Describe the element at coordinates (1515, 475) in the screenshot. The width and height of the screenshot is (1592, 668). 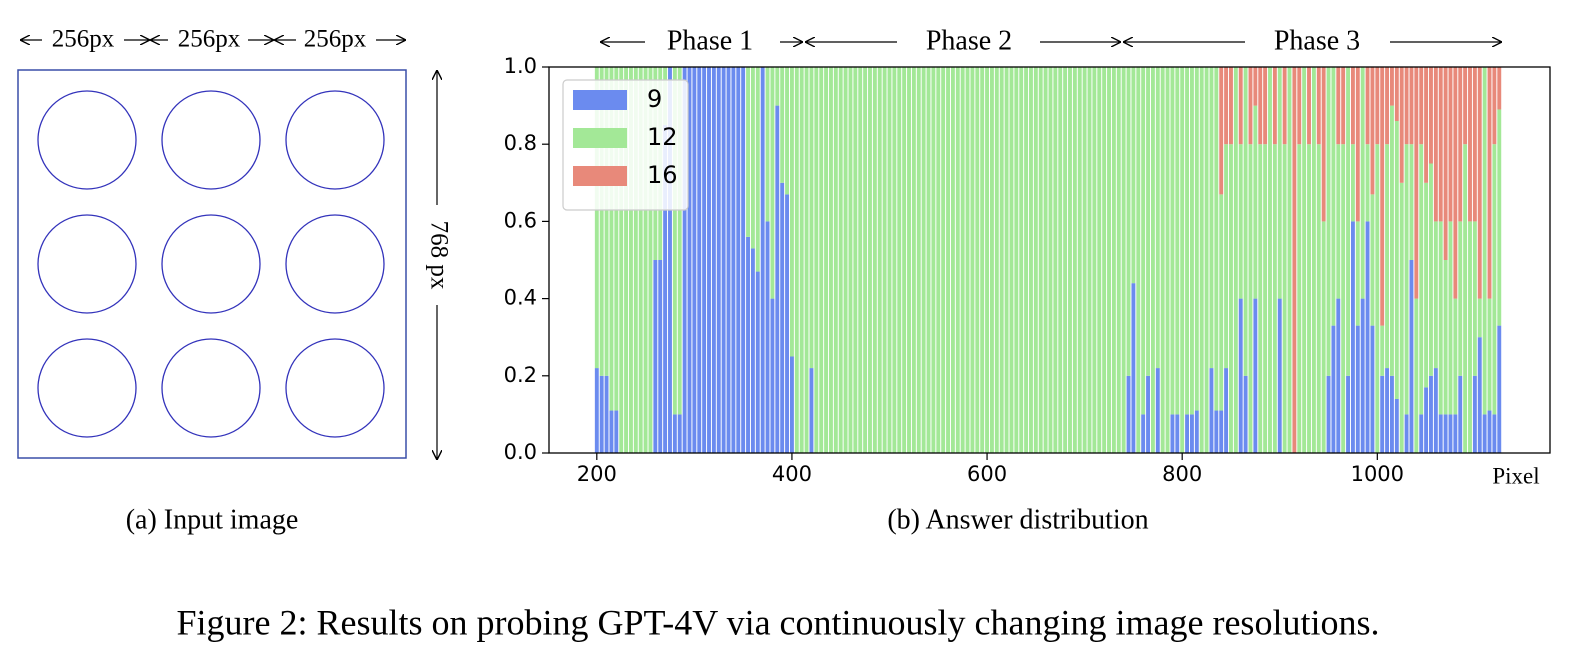
I see `x-axis-label: Pixel` at that location.